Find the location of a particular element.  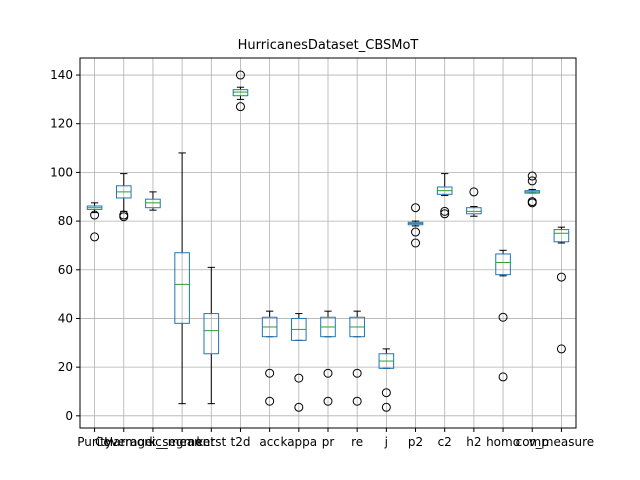

y-tick-label: 0 is located at coordinates (69, 416).